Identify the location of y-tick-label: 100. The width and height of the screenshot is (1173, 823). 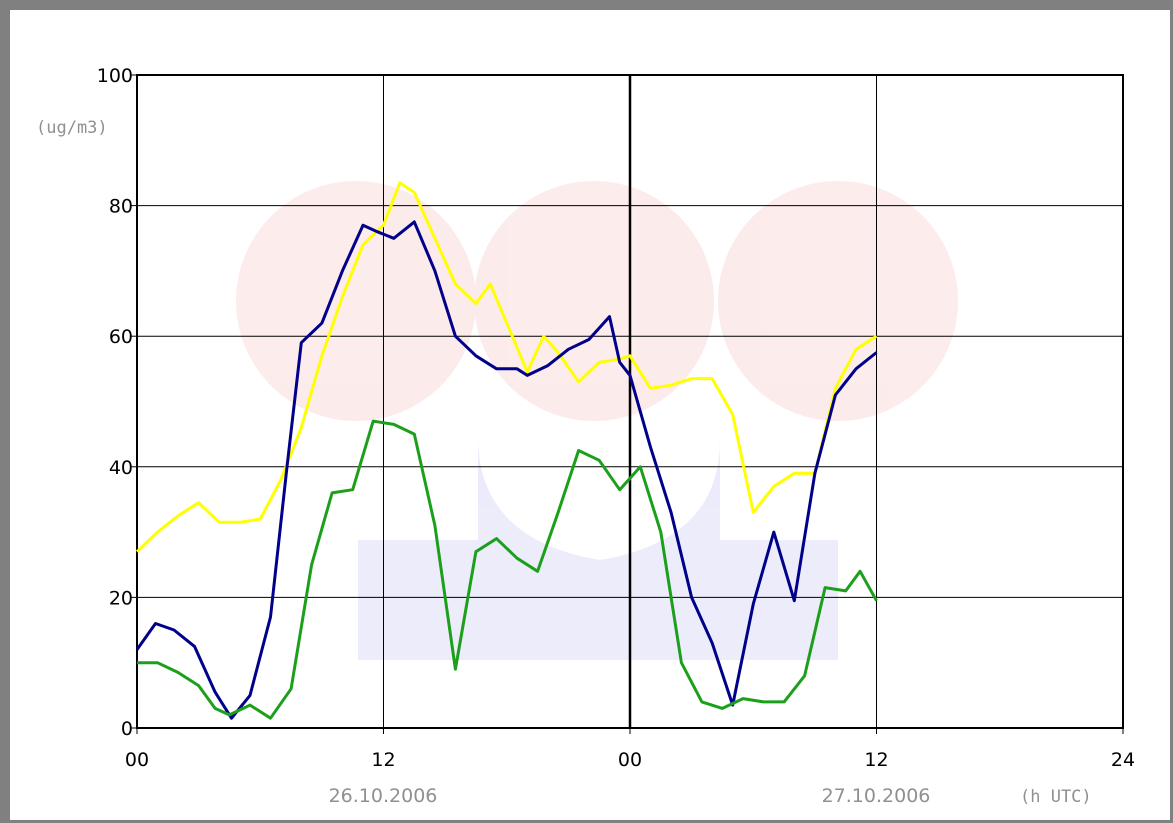
(115, 76).